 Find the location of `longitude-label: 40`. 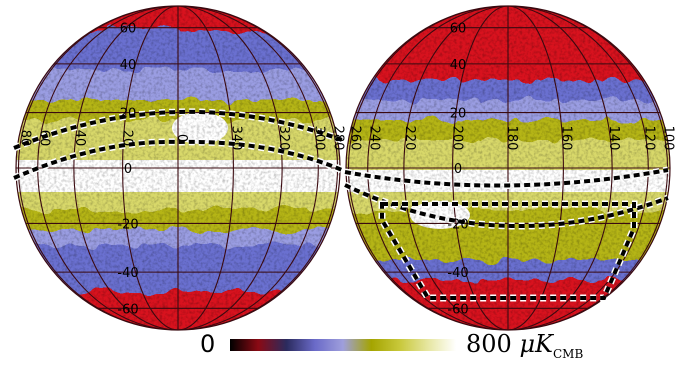

longitude-label: 40 is located at coordinates (79, 138).